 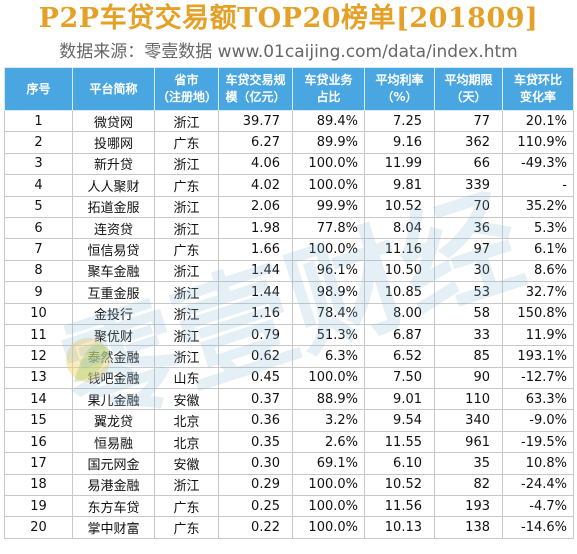 I want to click on cell-rate: 11.16, so click(x=399, y=249).